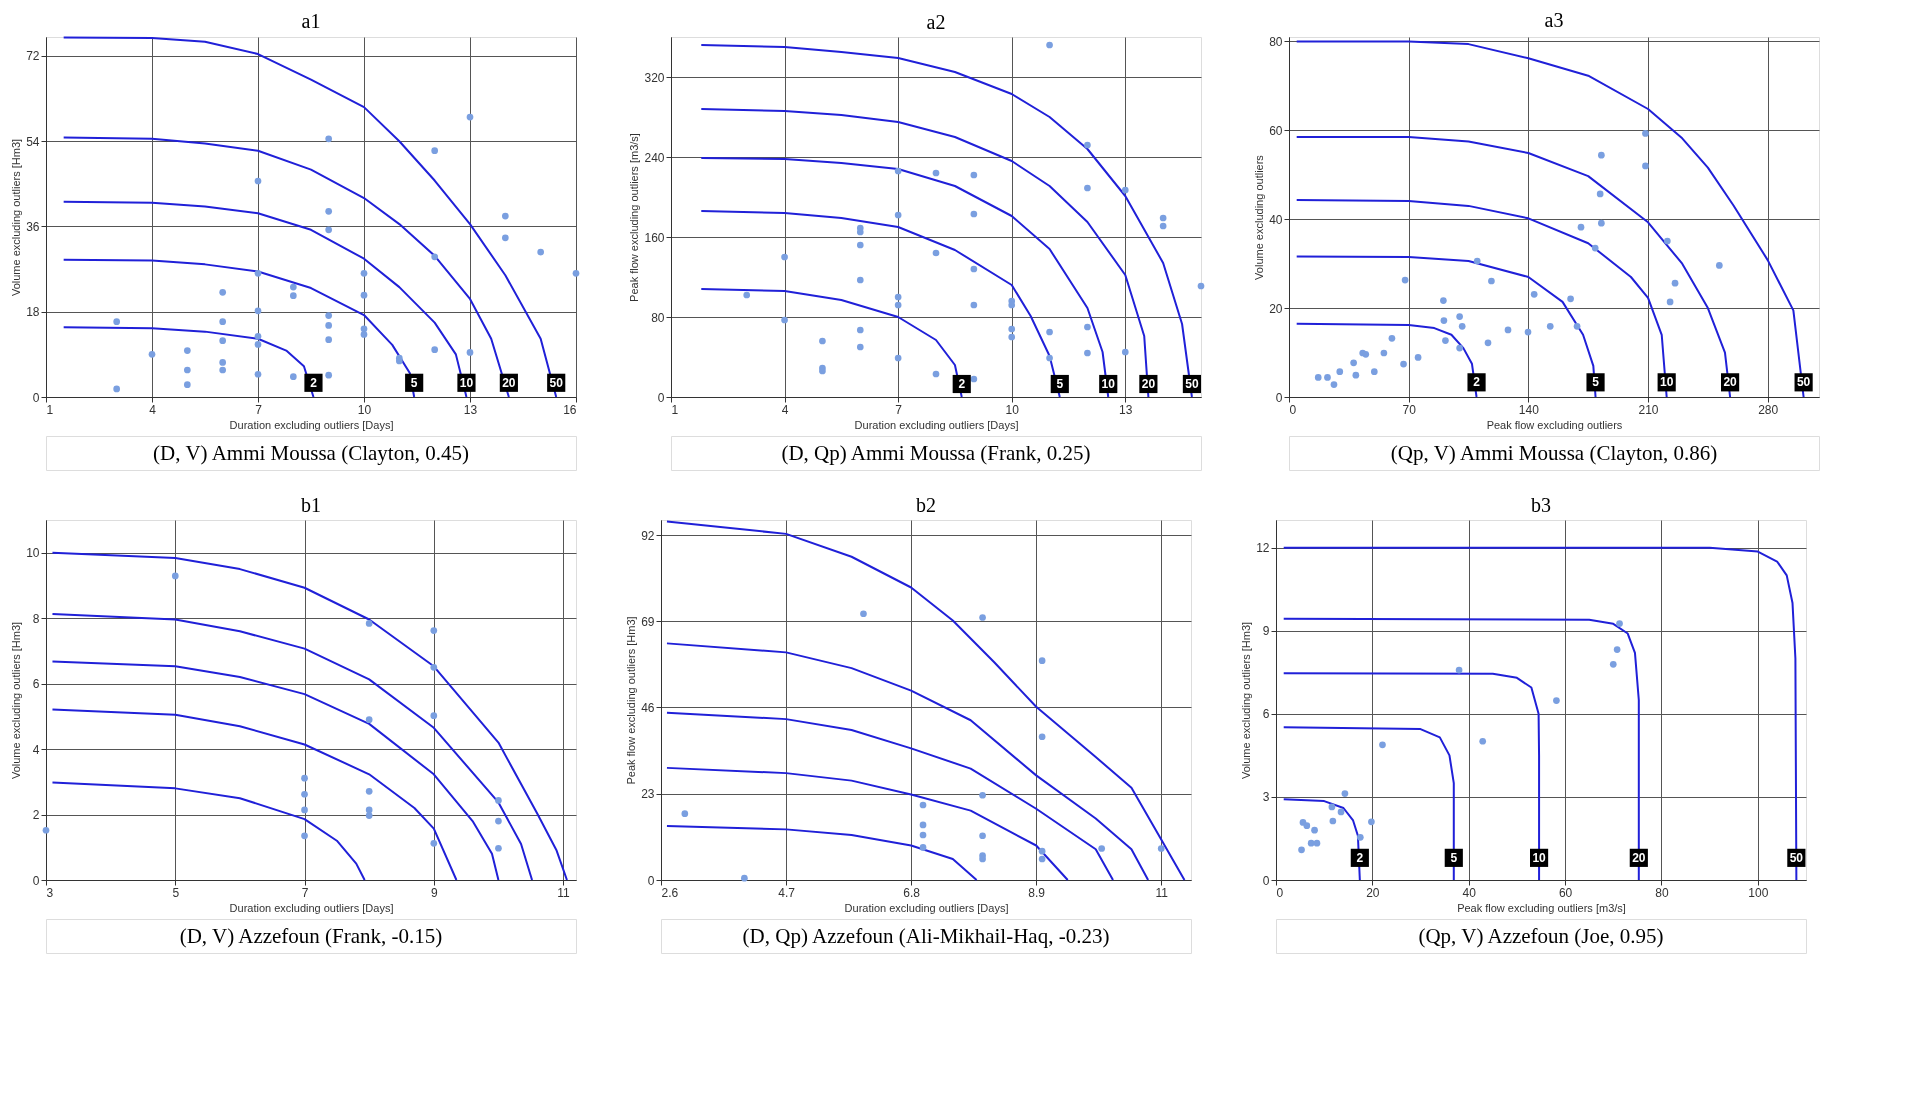  Describe the element at coordinates (311, 453) in the screenshot. I see `text: (D, V) Ammi Moussa (Clayton, 0.45)` at that location.